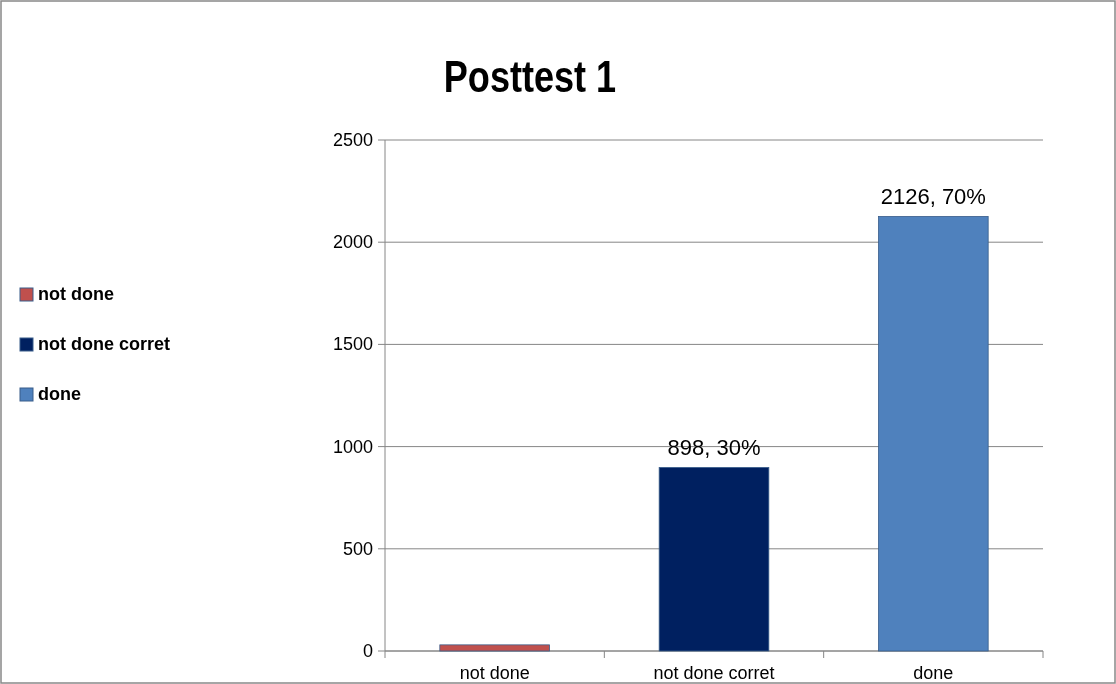 The width and height of the screenshot is (1116, 684). What do you see at coordinates (104, 344) in the screenshot?
I see `legend-label: not done corret` at bounding box center [104, 344].